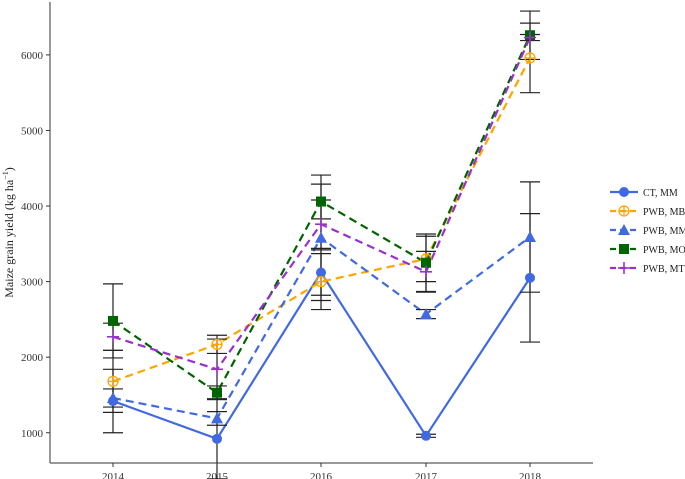  Describe the element at coordinates (530, 475) in the screenshot. I see `x-tick-label: 2018` at that location.